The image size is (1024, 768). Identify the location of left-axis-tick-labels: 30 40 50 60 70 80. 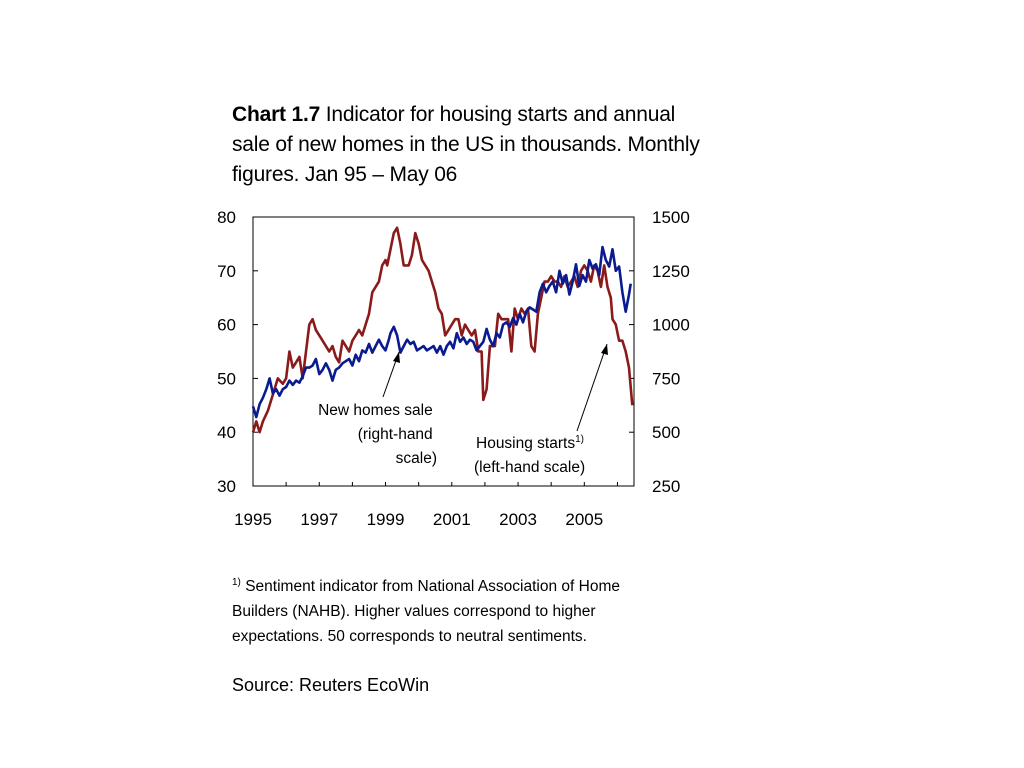
(226, 352).